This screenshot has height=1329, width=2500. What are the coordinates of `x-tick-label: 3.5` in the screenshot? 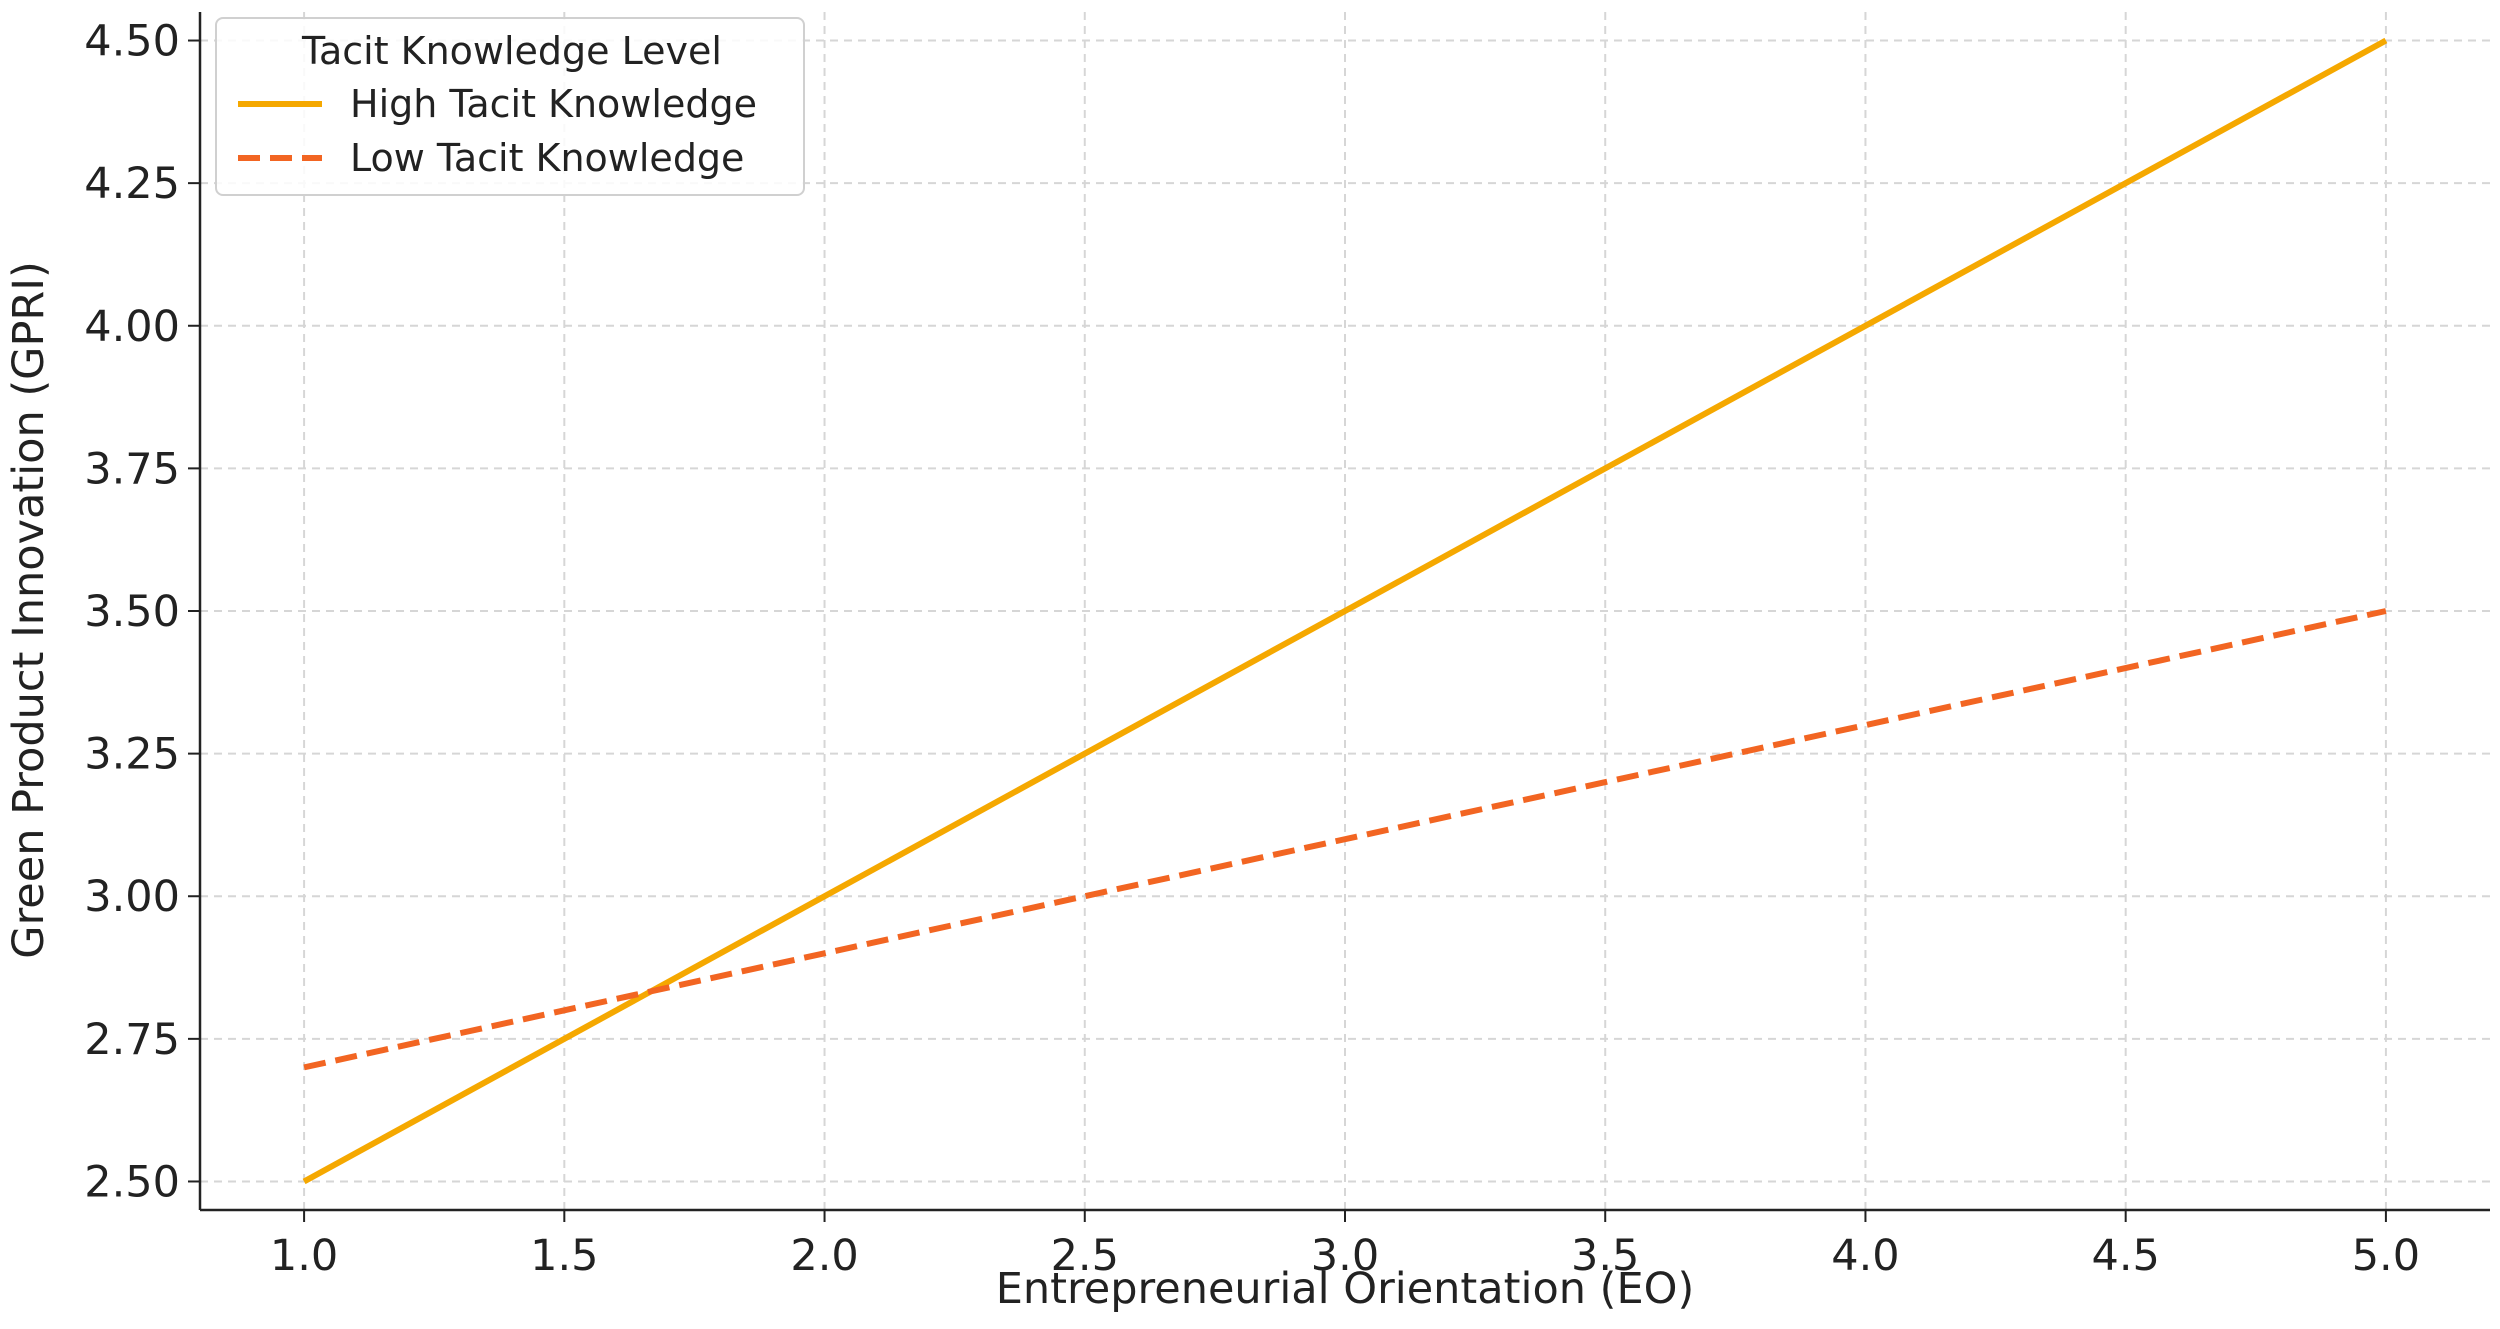 It's located at (1605, 1256).